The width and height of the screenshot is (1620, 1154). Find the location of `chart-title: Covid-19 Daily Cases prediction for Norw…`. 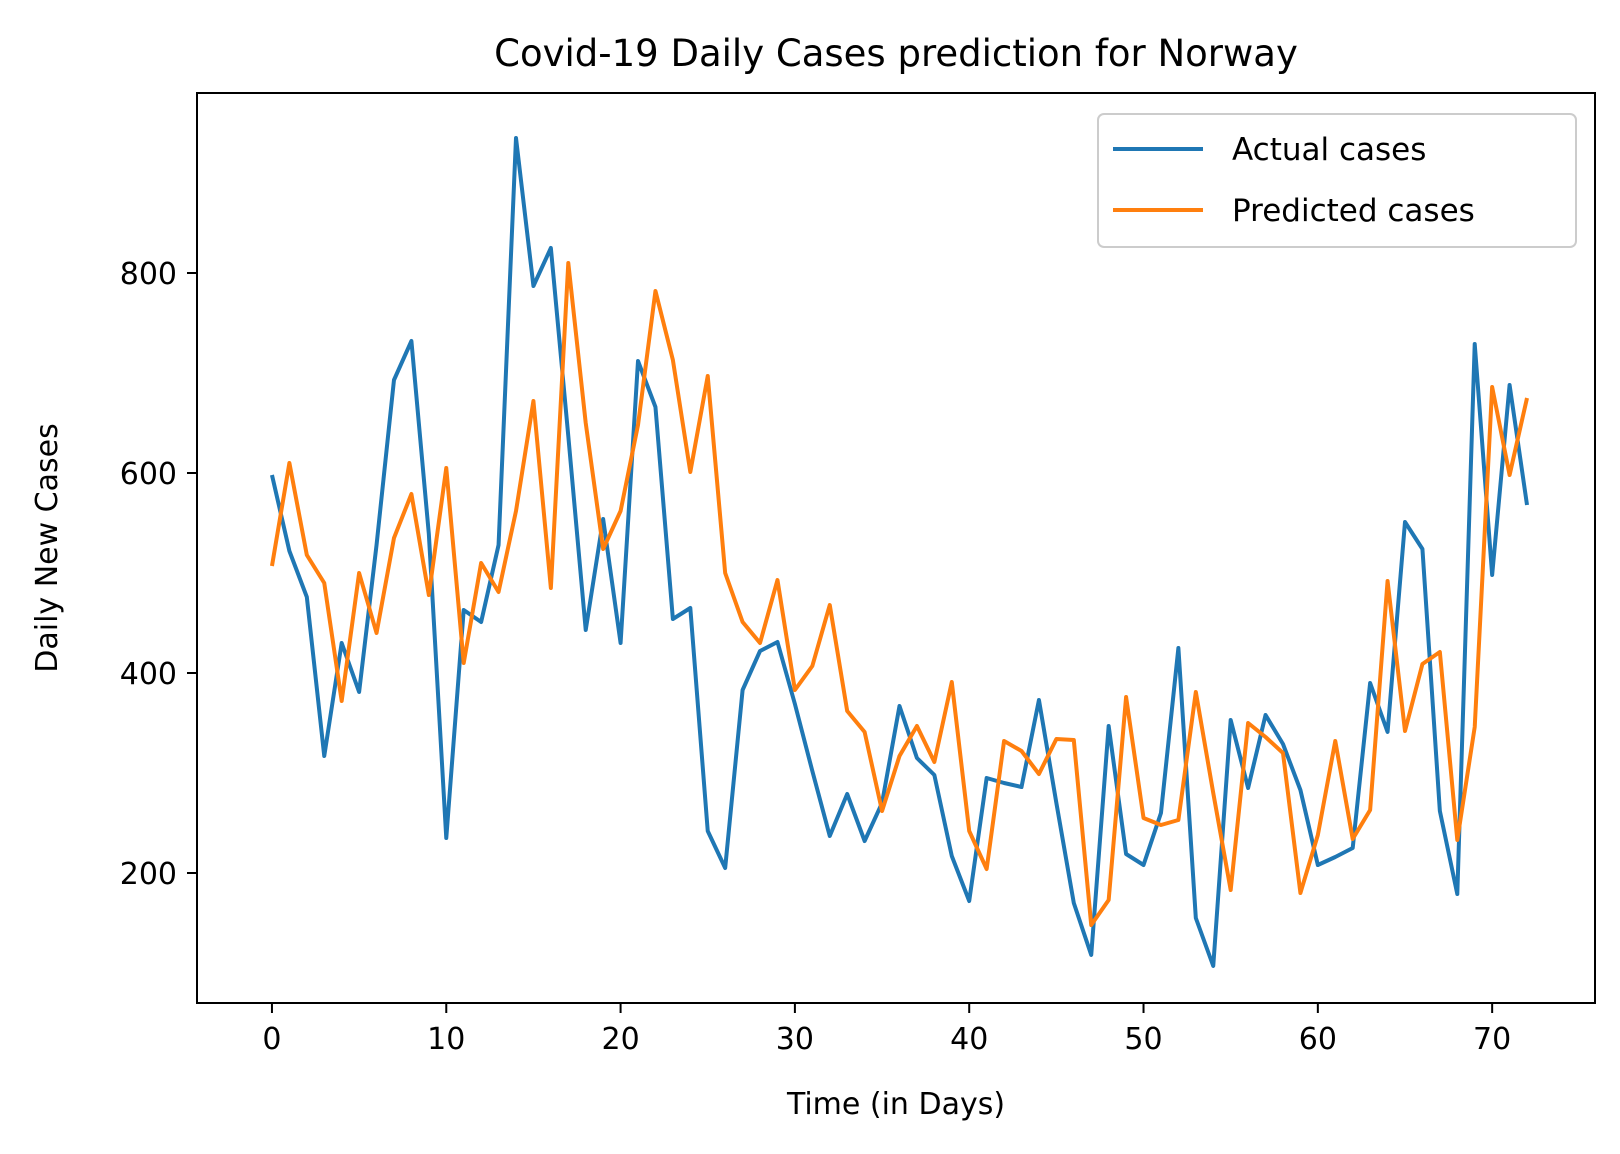

chart-title: Covid-19 Daily Cases prediction for Norw… is located at coordinates (896, 53).